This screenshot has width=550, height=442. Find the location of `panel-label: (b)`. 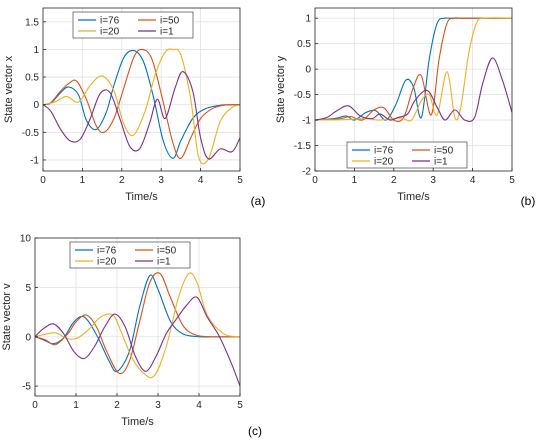

panel-label: (b) is located at coordinates (528, 201).